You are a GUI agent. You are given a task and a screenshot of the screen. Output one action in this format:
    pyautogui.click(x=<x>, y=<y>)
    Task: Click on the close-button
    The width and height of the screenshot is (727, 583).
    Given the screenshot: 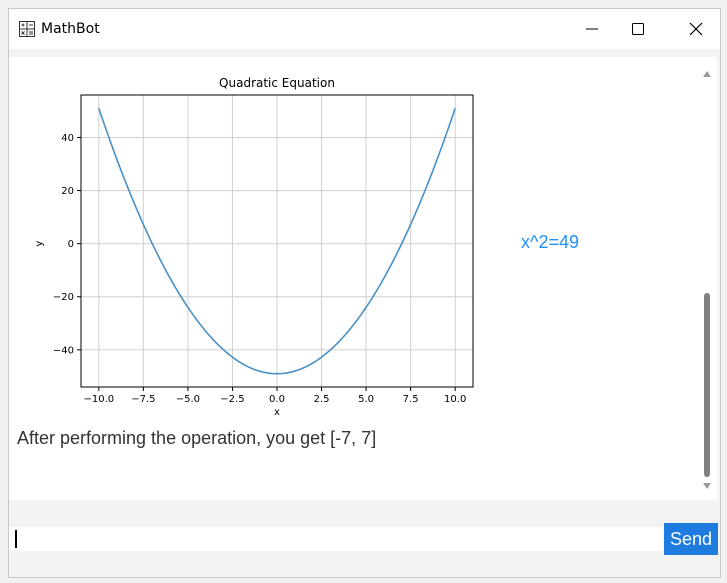 What is the action you would take?
    pyautogui.click(x=696, y=29)
    